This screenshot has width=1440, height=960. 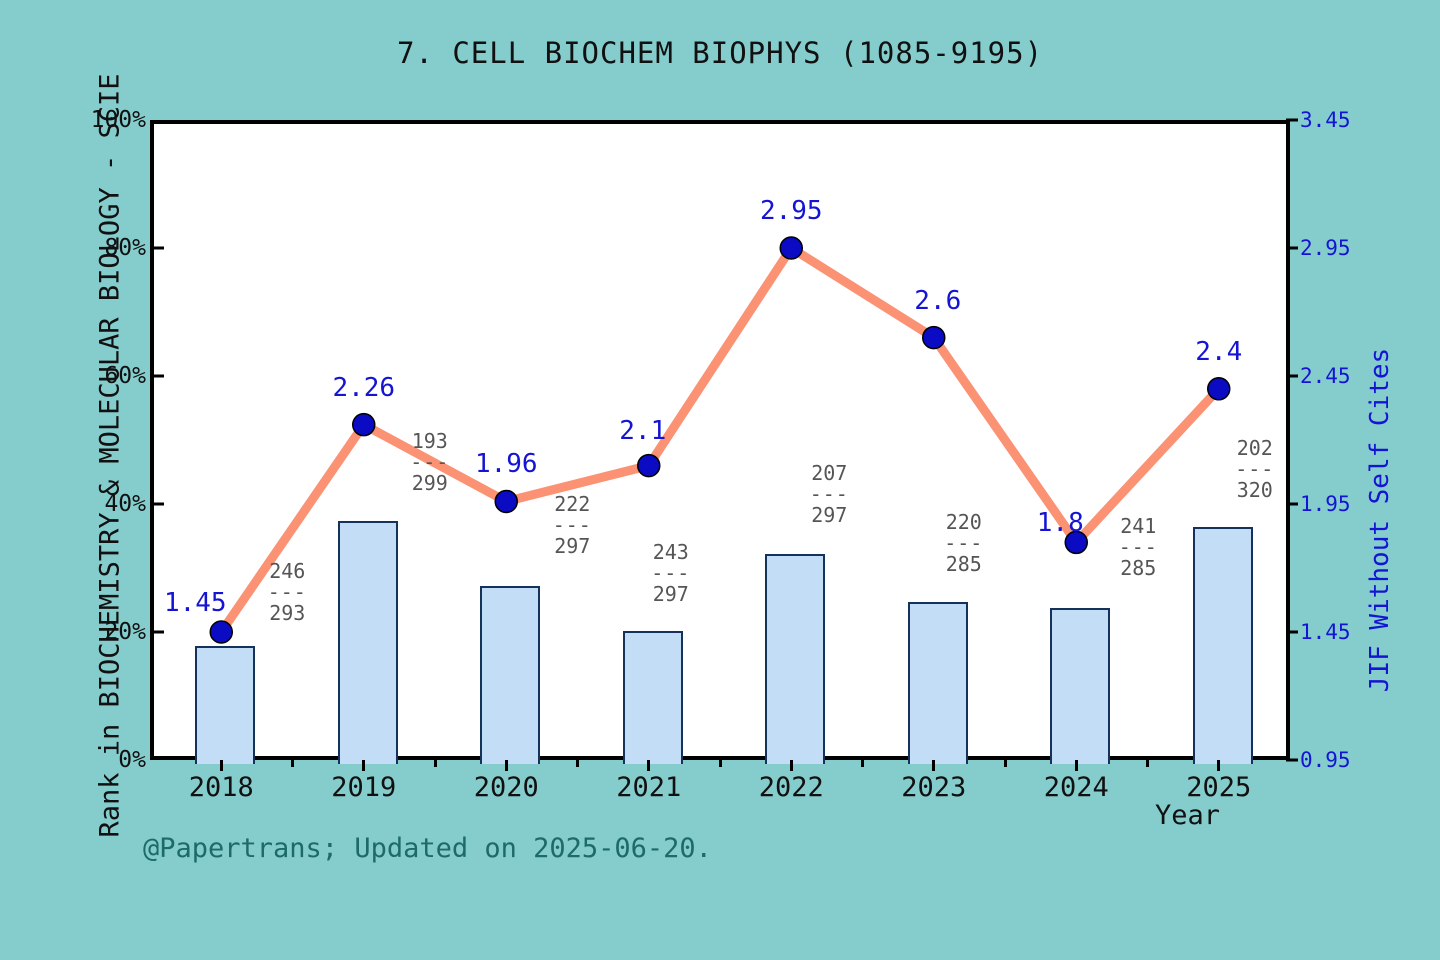 I want to click on rank-fraction-2023: 220 --- 285, so click(x=964, y=543).